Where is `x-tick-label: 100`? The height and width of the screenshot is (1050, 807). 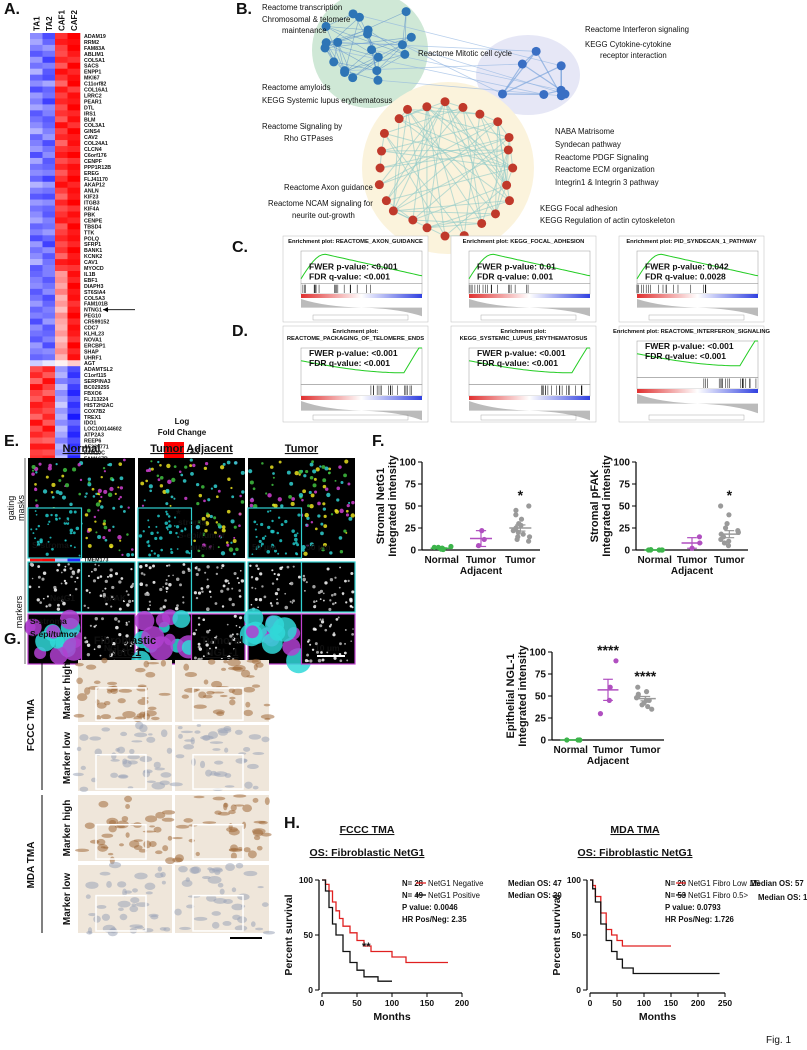
x-tick-label: 100 is located at coordinates (644, 1003).